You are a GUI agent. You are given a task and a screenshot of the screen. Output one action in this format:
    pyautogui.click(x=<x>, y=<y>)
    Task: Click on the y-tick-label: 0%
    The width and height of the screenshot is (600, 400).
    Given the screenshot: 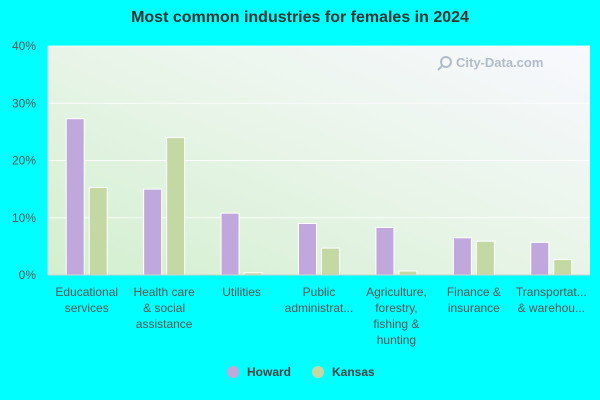 What is the action you would take?
    pyautogui.click(x=28, y=275)
    